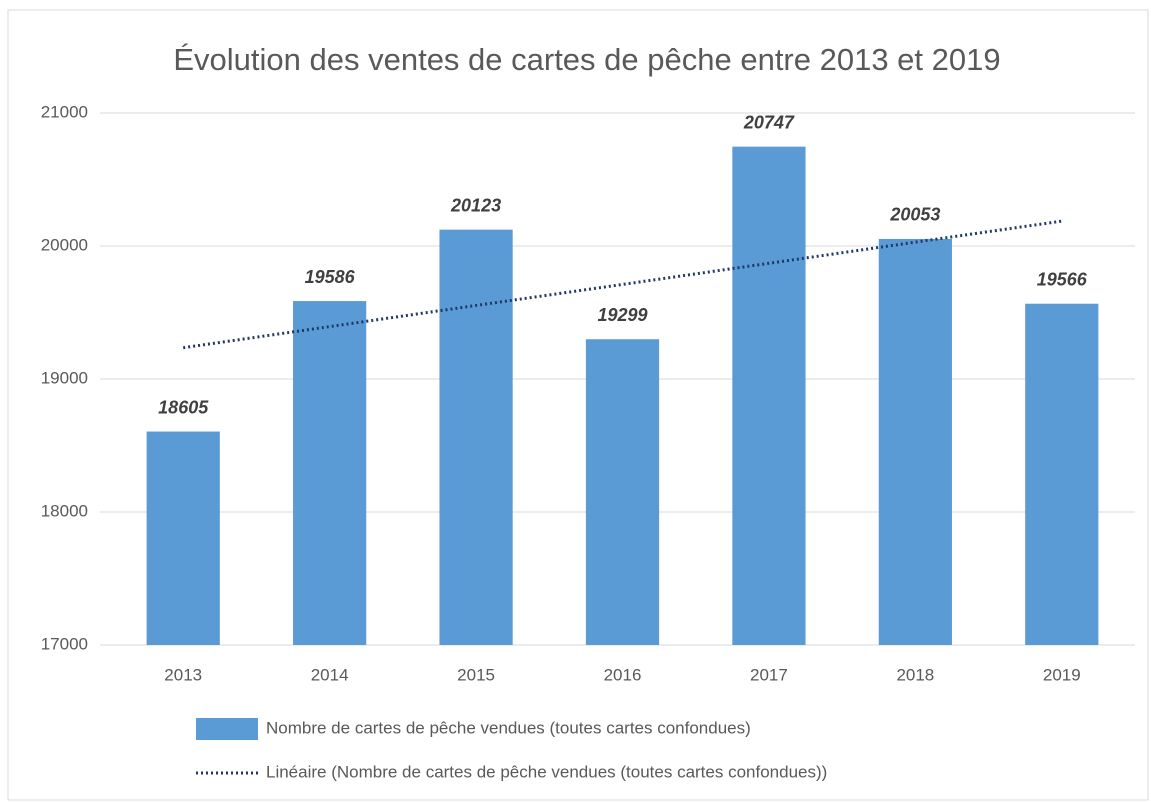  Describe the element at coordinates (183, 674) in the screenshot. I see `x-tick-label: 2013` at that location.